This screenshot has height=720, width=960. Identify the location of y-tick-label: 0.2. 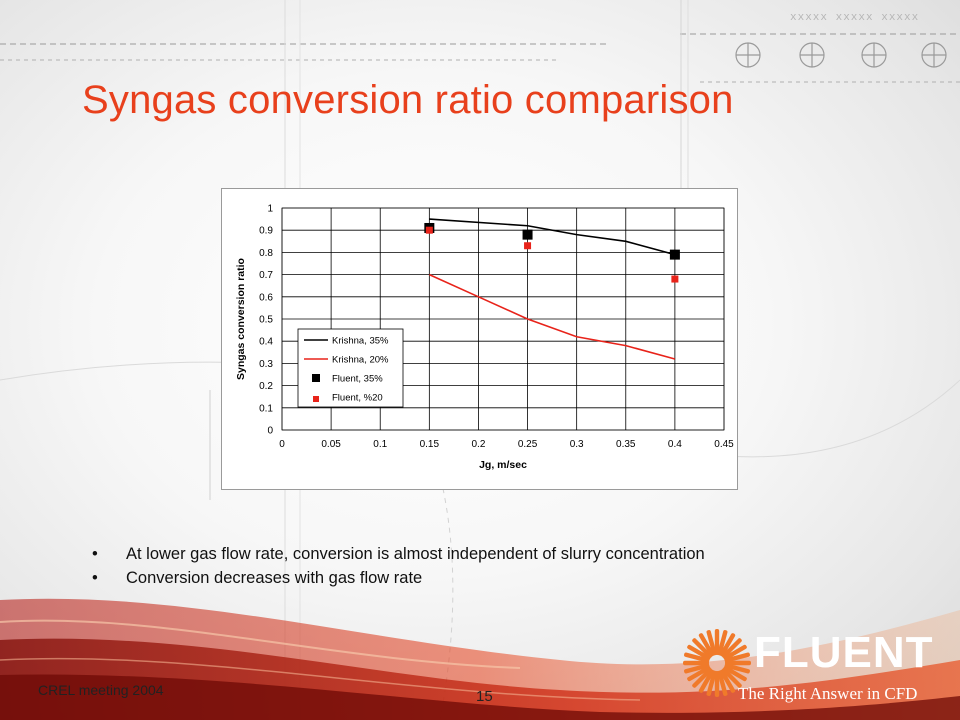
(266, 386).